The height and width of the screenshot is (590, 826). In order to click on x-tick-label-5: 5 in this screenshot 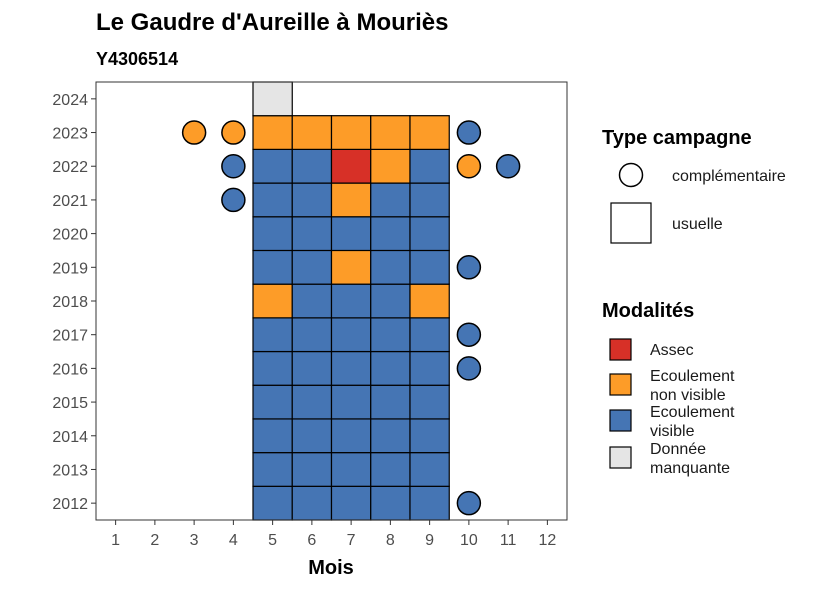, I will do `click(272, 540)`.